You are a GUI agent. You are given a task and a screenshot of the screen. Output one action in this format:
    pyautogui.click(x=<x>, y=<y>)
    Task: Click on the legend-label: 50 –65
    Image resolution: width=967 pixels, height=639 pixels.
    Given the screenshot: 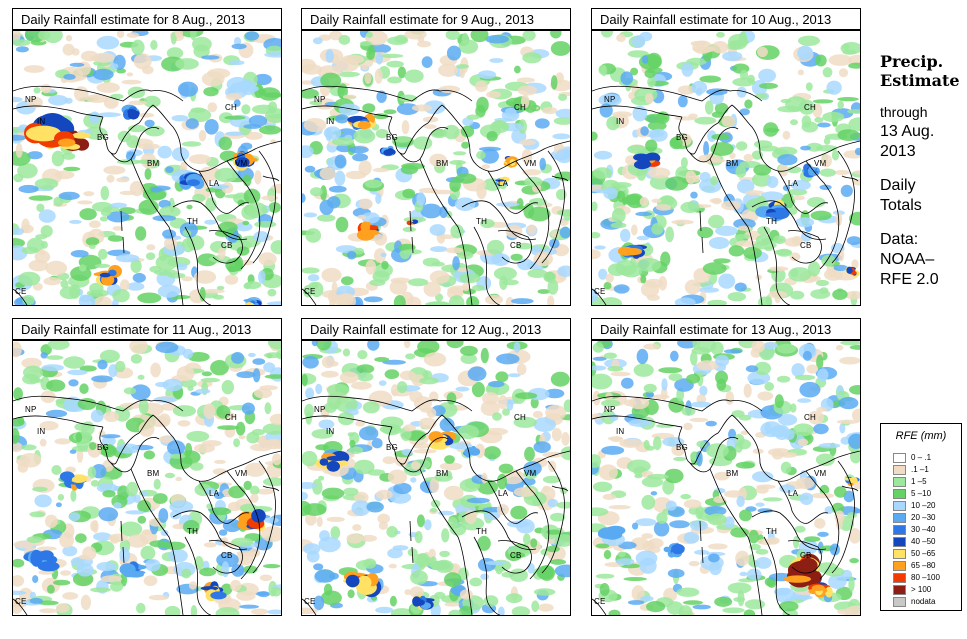 What is the action you would take?
    pyautogui.click(x=923, y=553)
    